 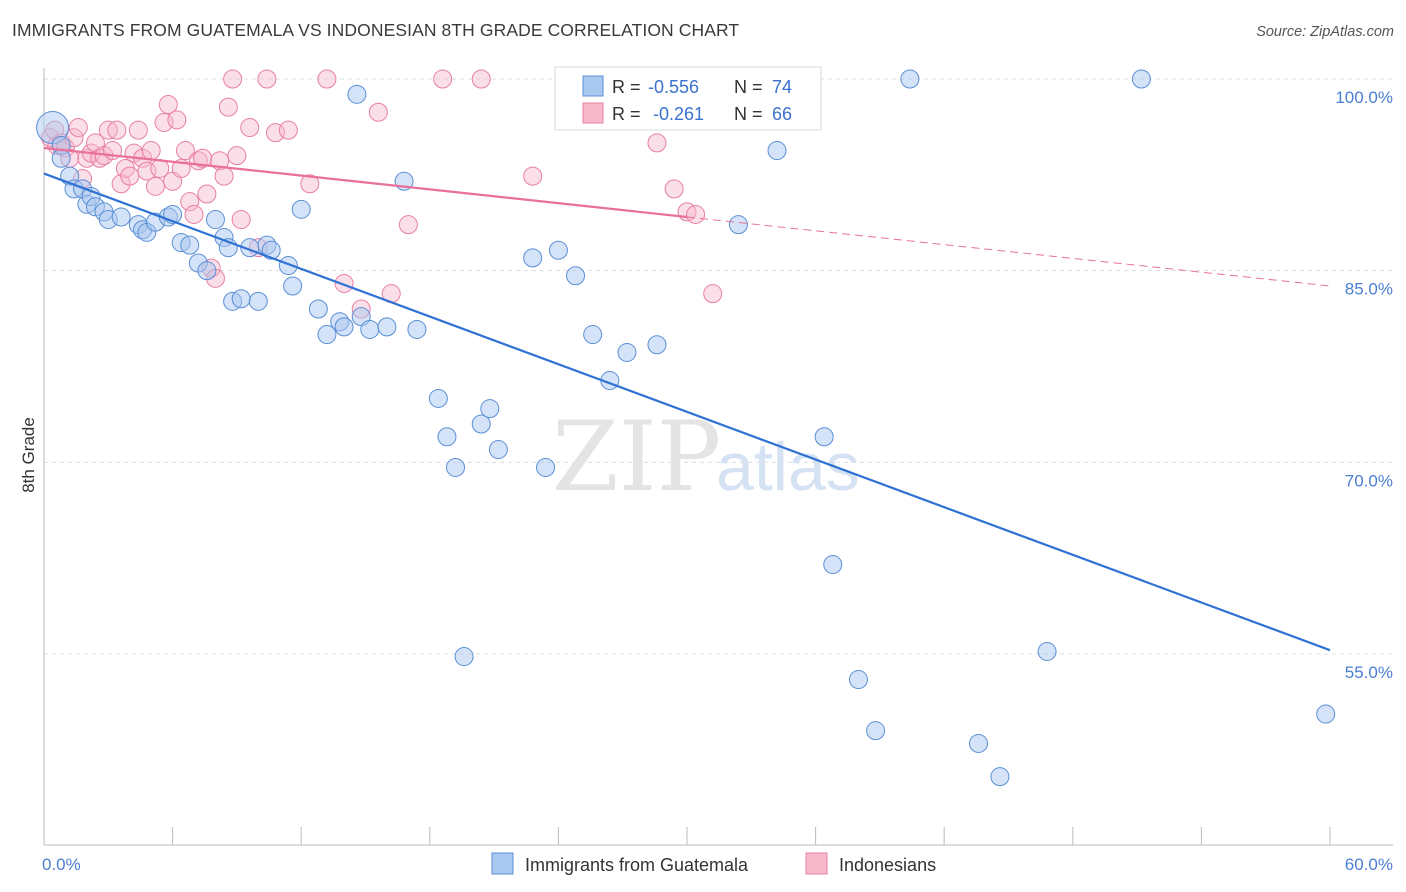 What do you see at coordinates (502, 863) in the screenshot?
I see `legend-swatch-guatemala` at bounding box center [502, 863].